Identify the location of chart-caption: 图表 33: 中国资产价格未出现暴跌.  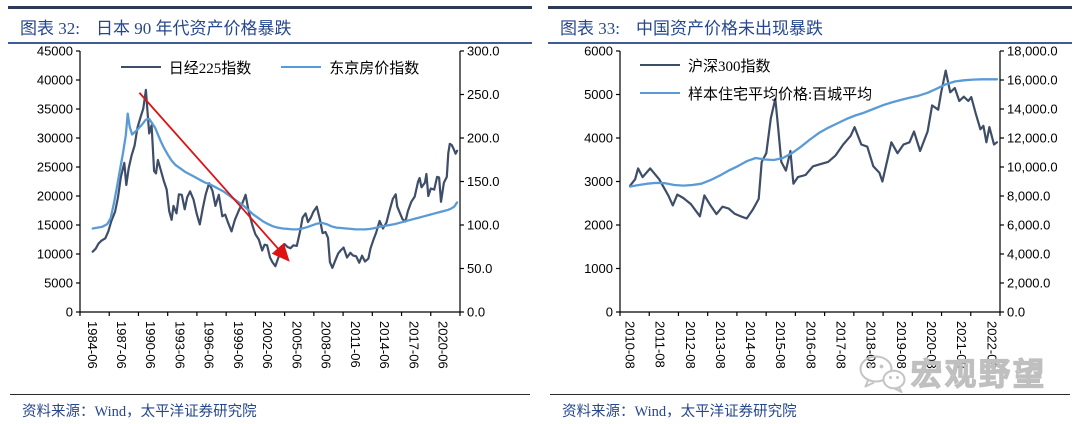
(810, 25).